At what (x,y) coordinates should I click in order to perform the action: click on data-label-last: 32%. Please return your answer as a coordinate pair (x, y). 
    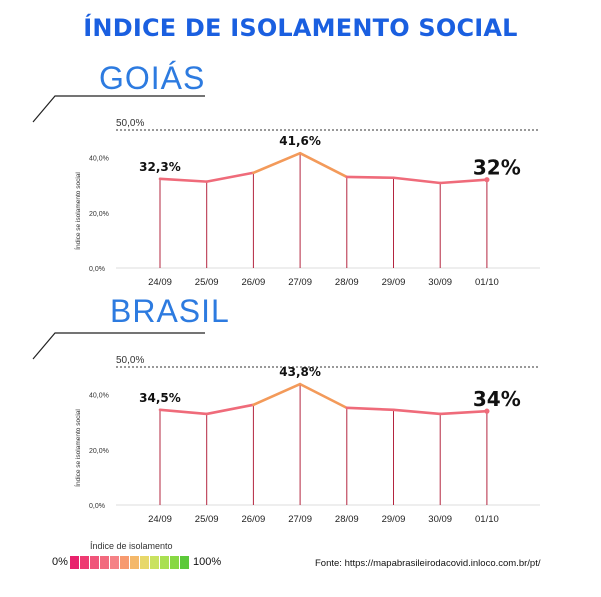
    Looking at the image, I should click on (497, 168).